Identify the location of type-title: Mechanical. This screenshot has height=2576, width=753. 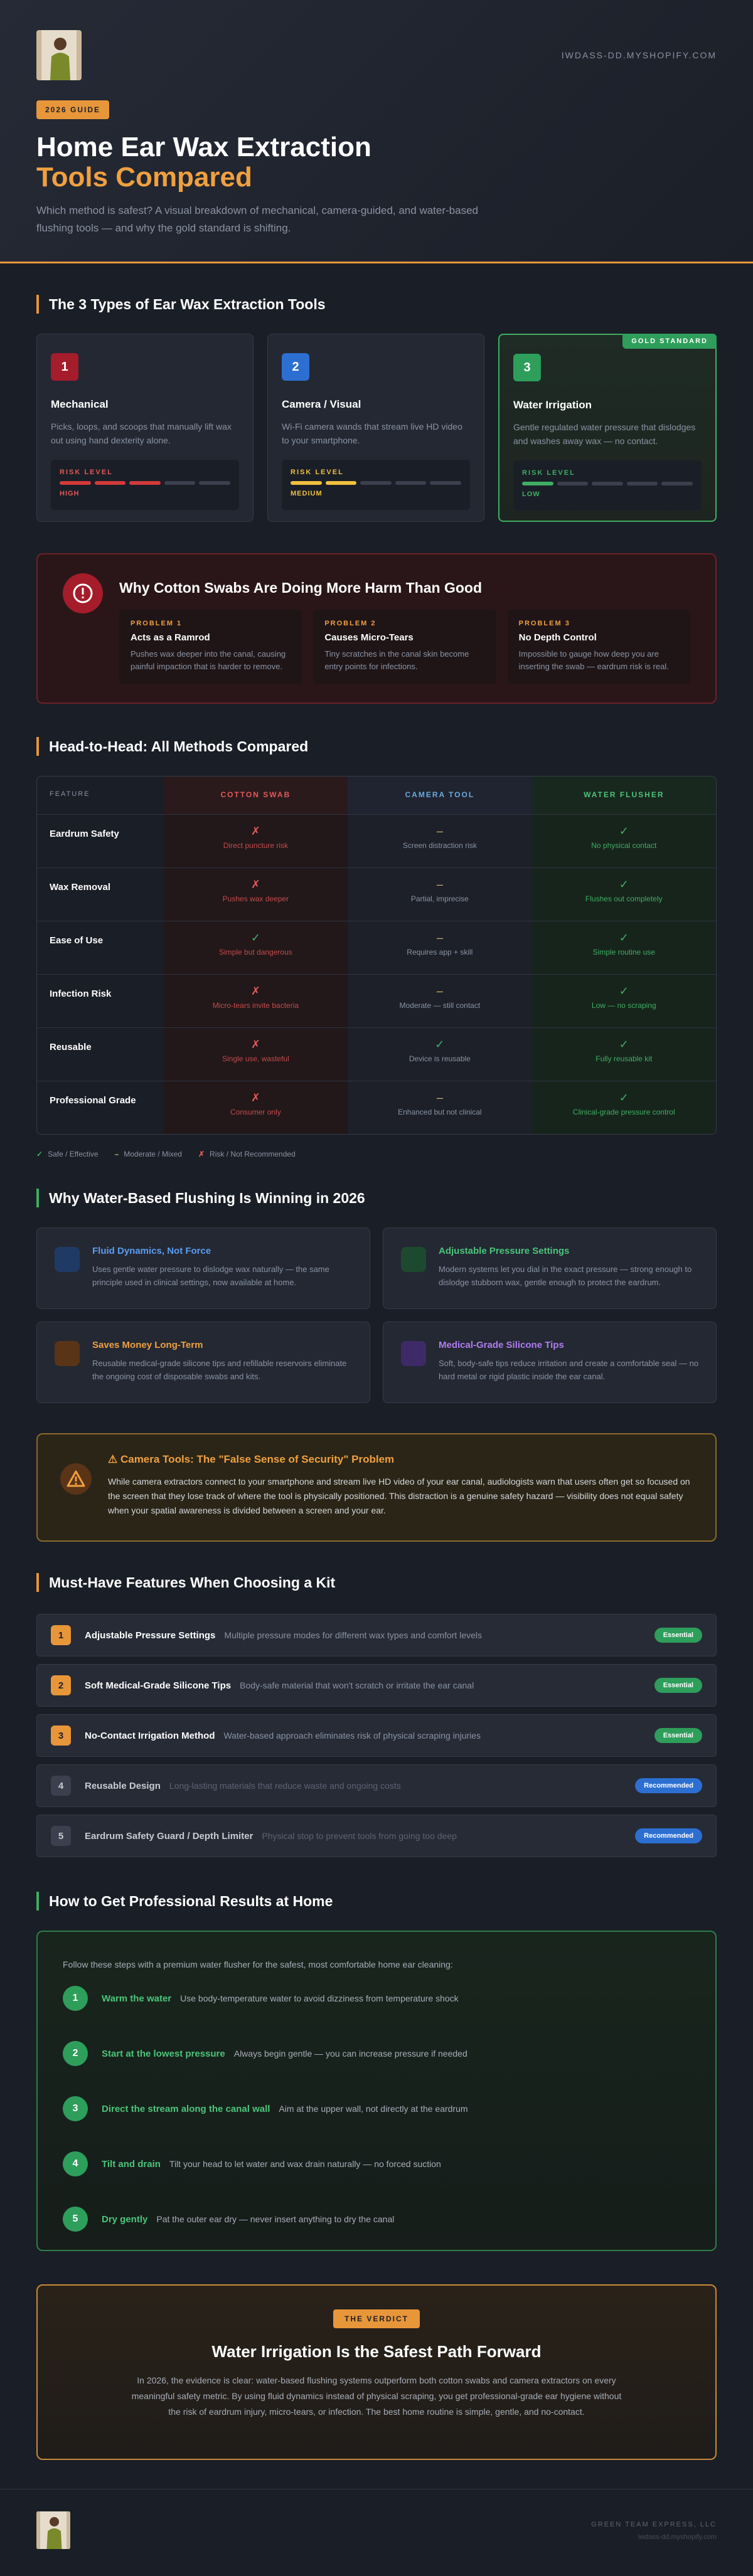
(80, 404).